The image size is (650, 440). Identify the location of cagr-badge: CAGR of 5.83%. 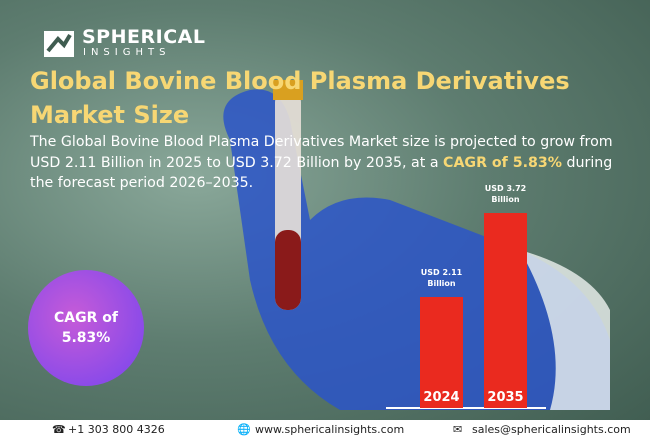
(86, 328).